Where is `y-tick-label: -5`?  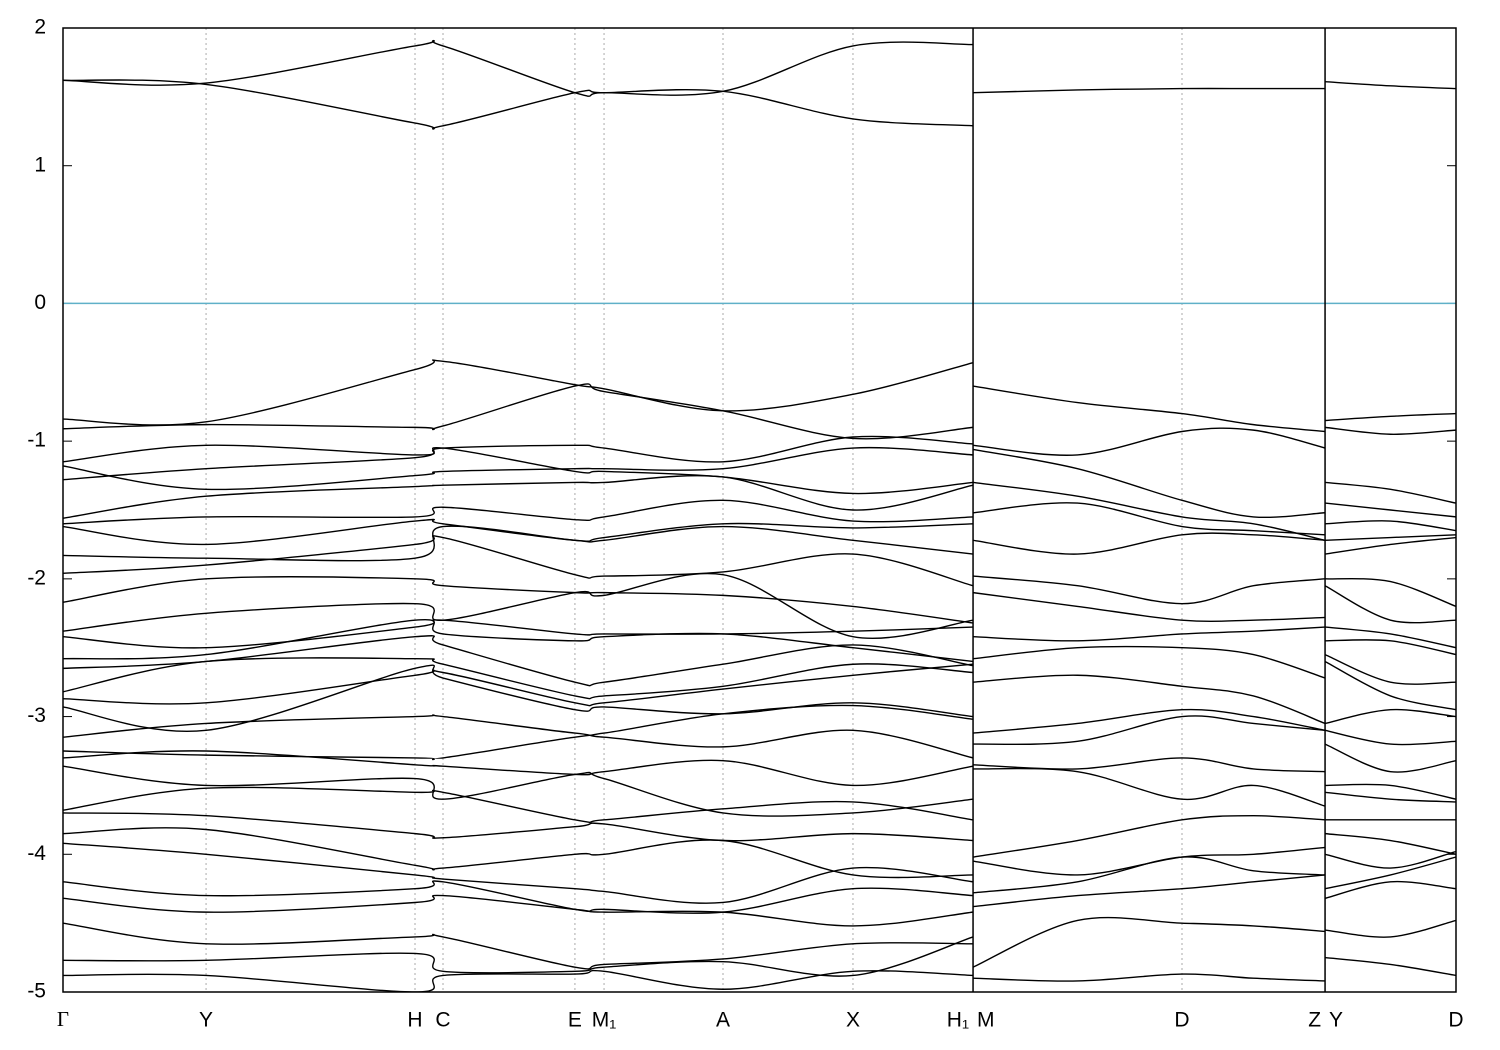
y-tick-label: -5 is located at coordinates (36, 991).